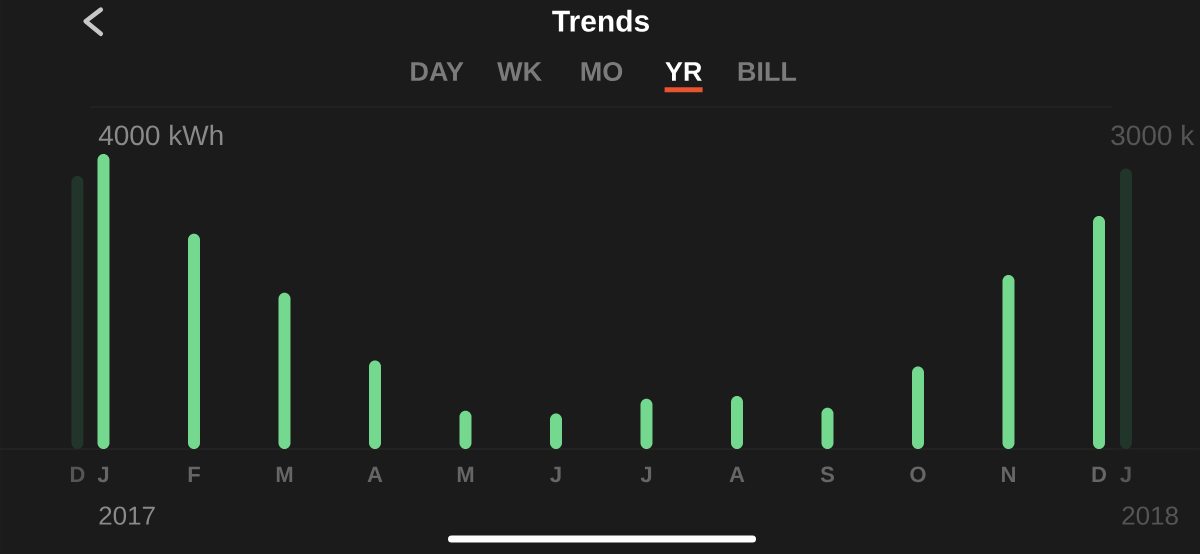 This screenshot has height=554, width=1200. Describe the element at coordinates (1150, 515) in the screenshot. I see `x-axis-title: 2018` at that location.